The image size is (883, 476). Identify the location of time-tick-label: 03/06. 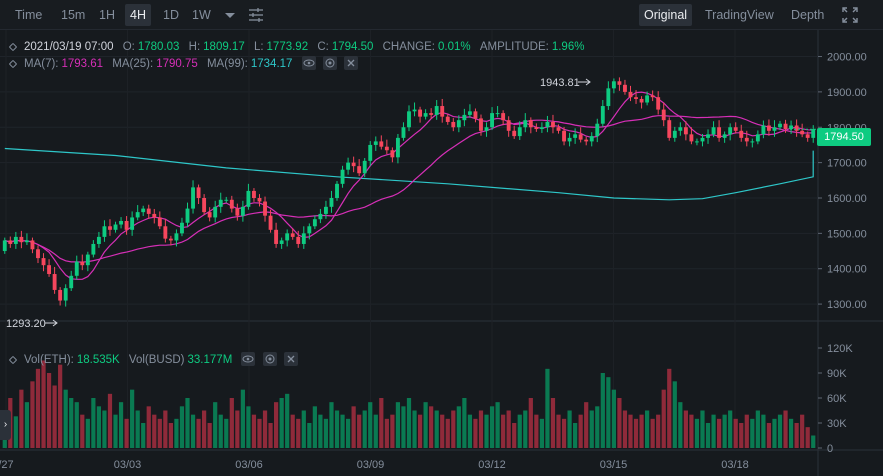
(249, 465).